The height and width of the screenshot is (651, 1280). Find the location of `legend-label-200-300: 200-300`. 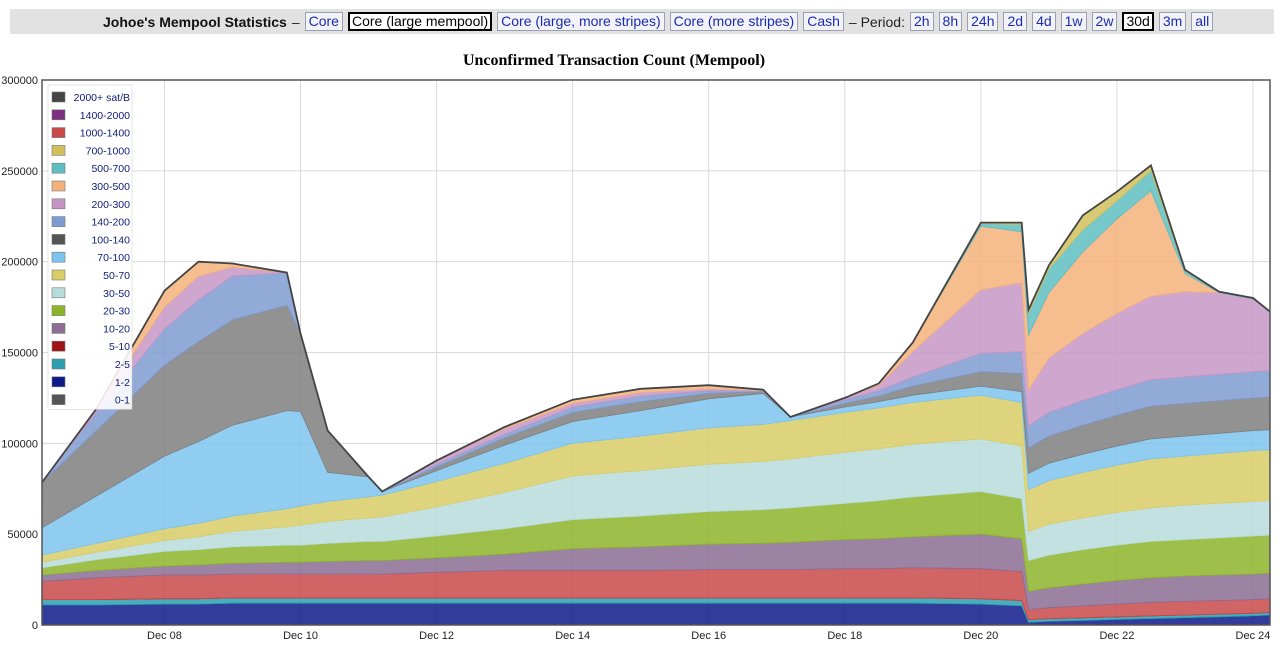

legend-label-200-300: 200-300 is located at coordinates (110, 205).